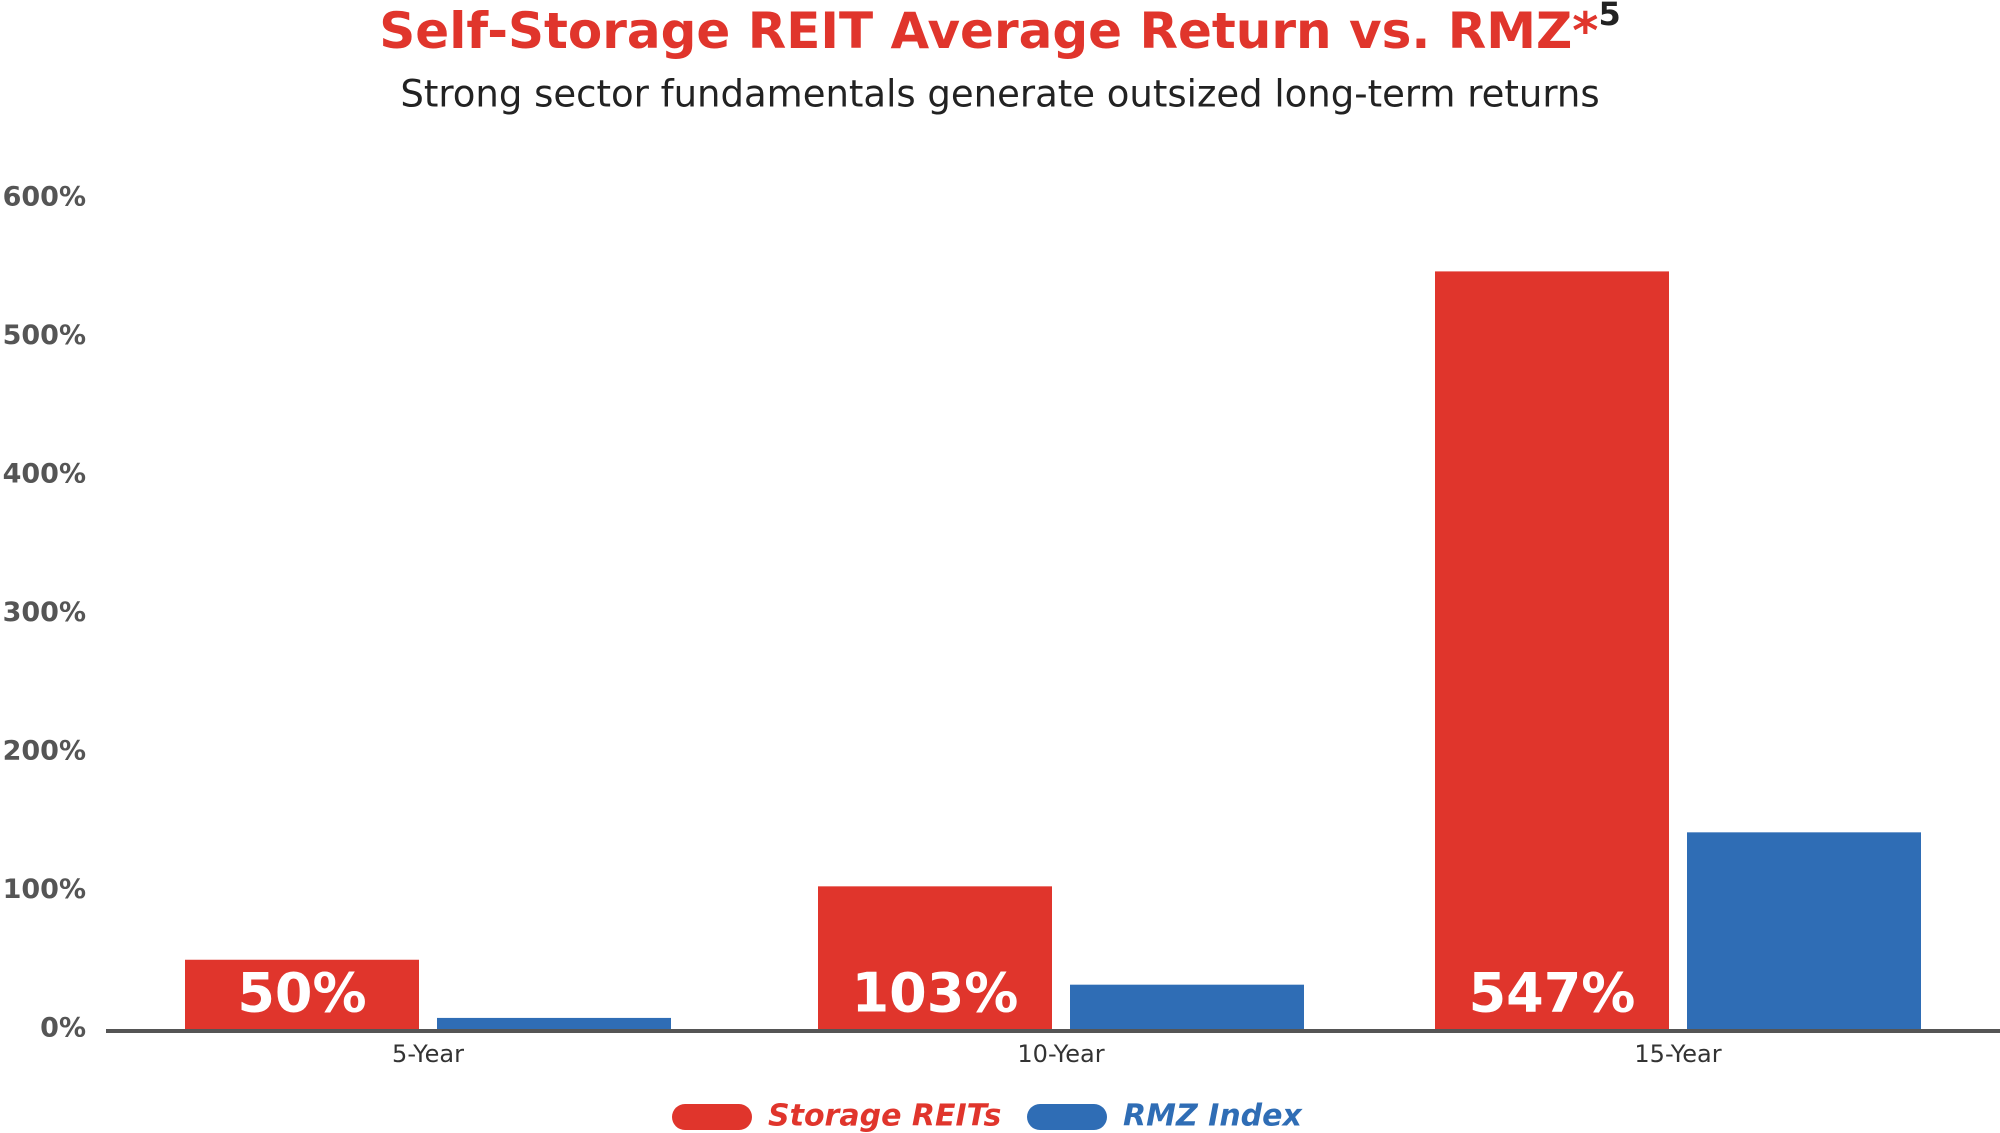 The width and height of the screenshot is (2000, 1133). Describe the element at coordinates (44, 612) in the screenshot. I see `y-tick-label: 300%` at that location.